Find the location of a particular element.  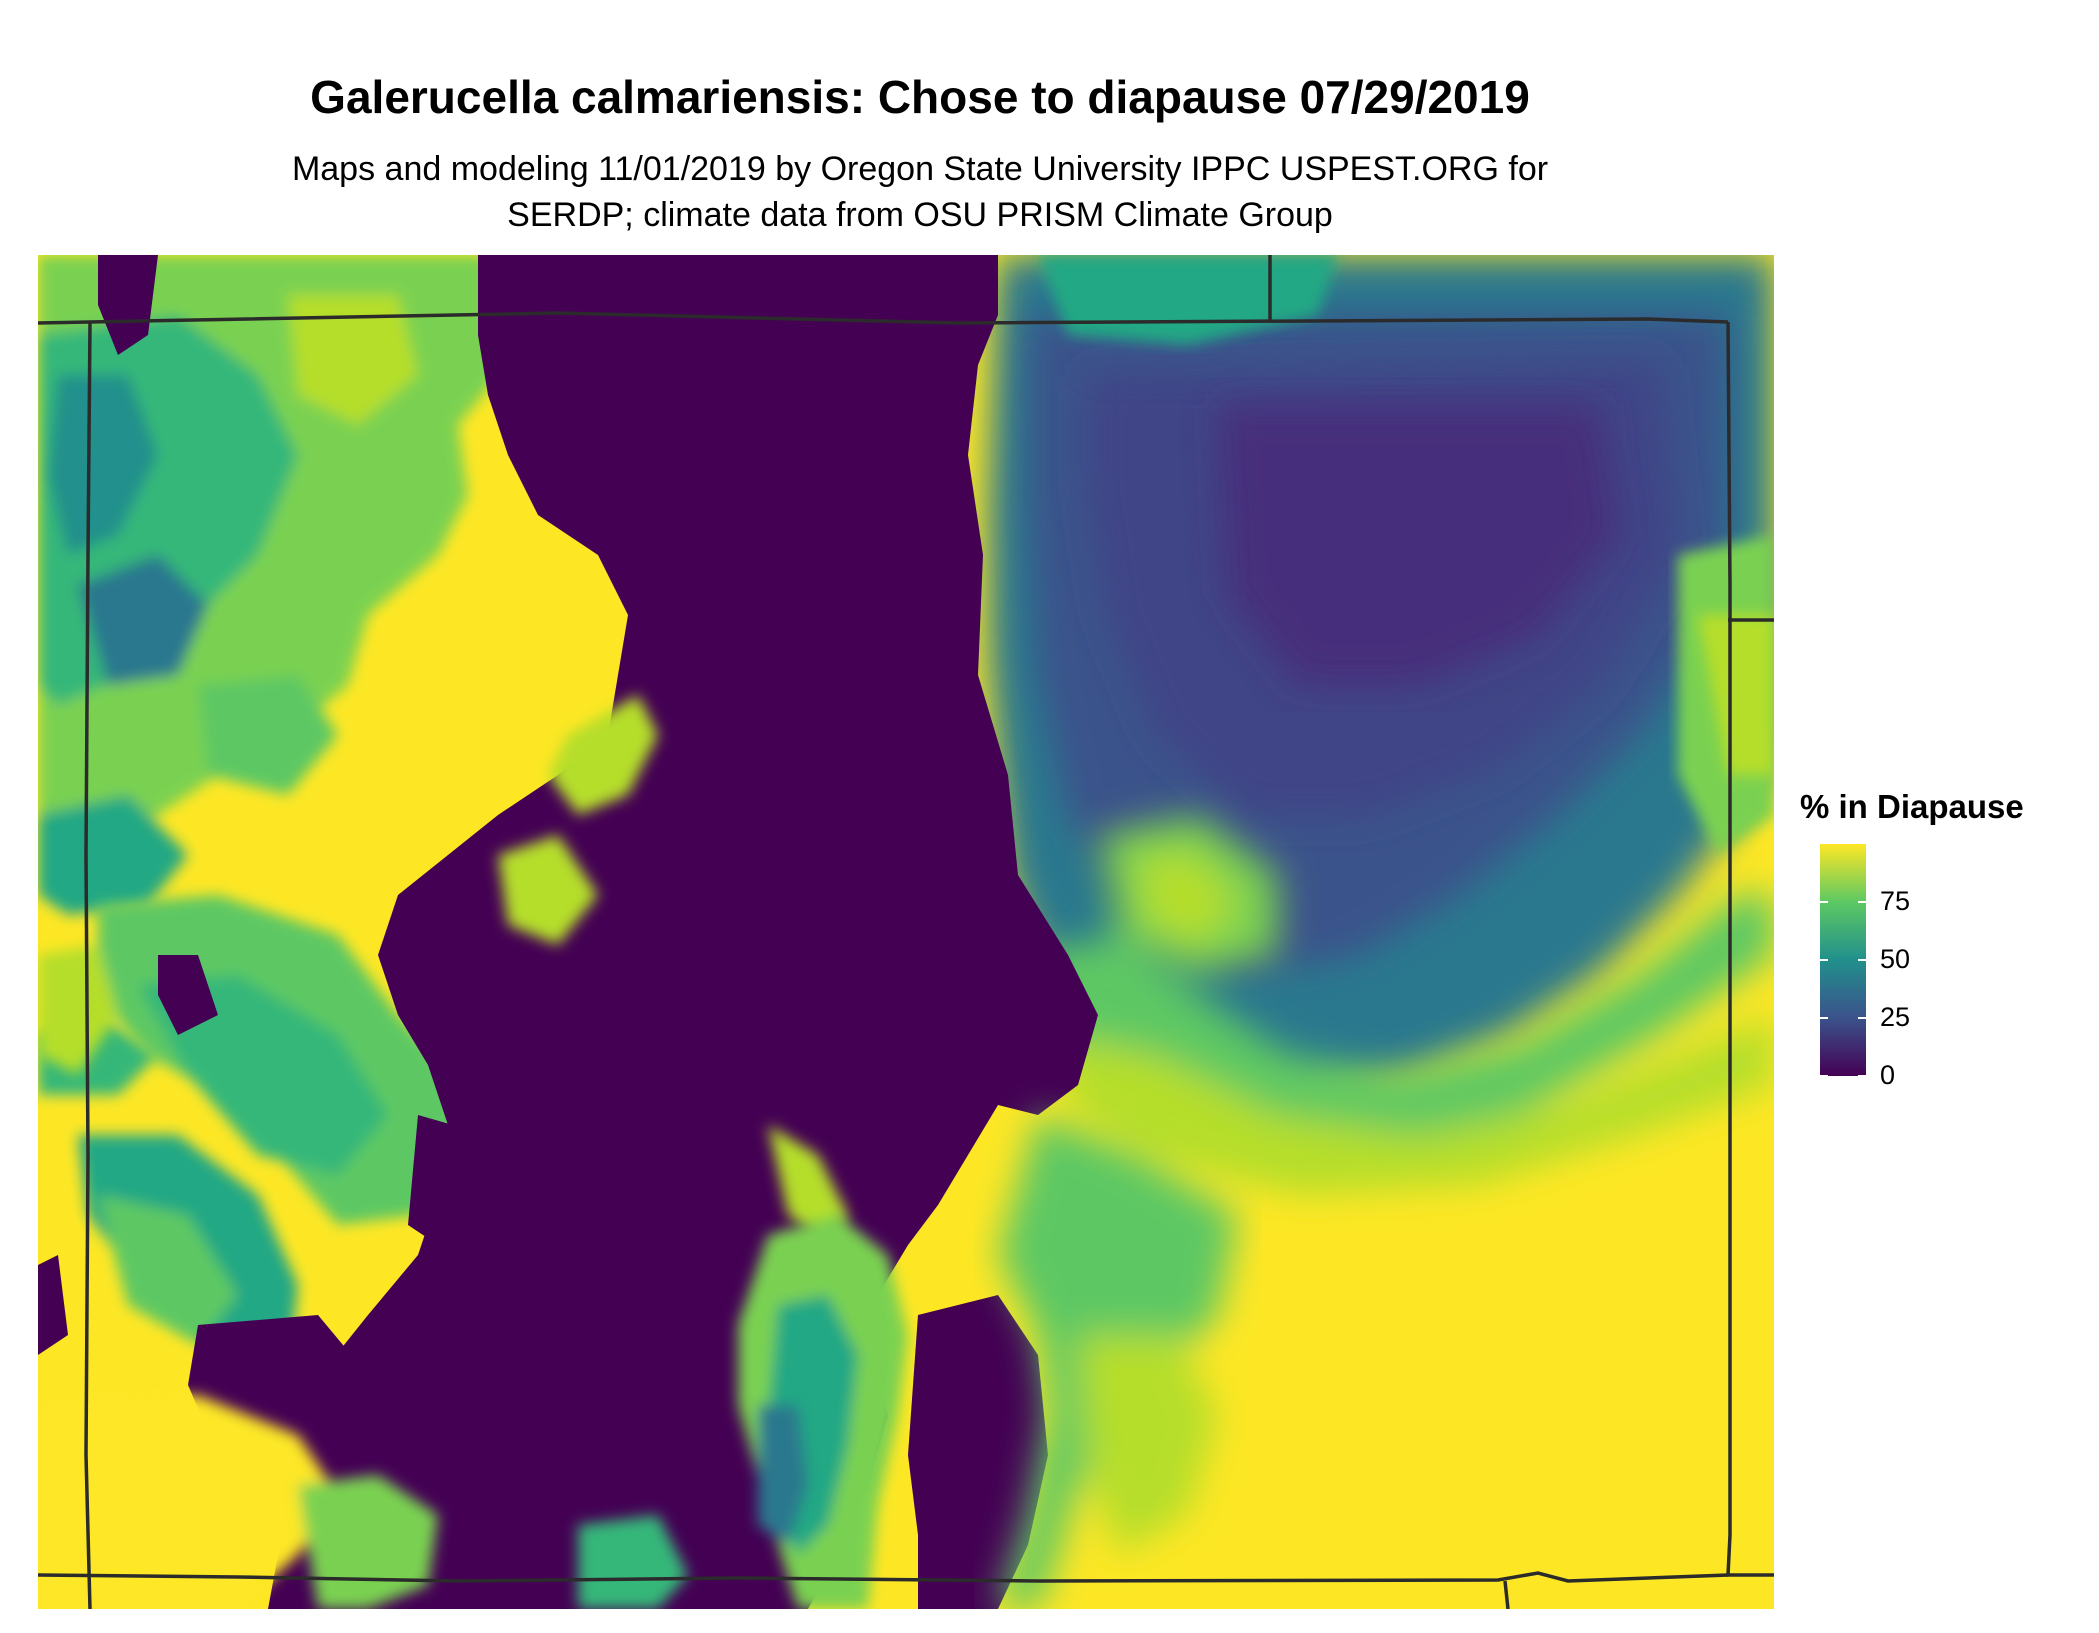

northwest-mountain-region is located at coordinates (273, 675).